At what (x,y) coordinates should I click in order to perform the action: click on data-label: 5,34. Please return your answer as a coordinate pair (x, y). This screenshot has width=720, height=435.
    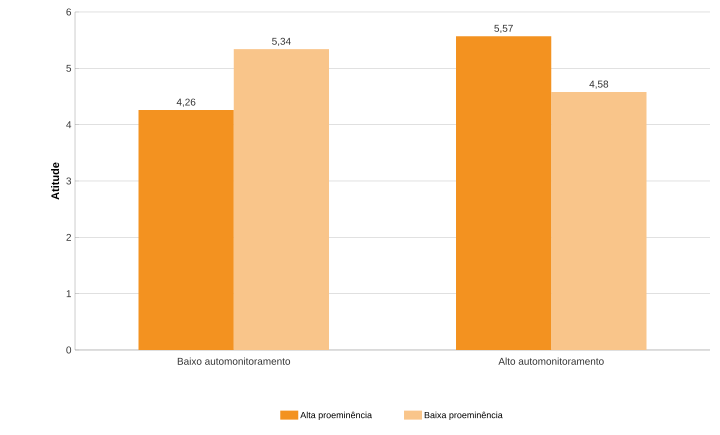
    Looking at the image, I should click on (281, 42).